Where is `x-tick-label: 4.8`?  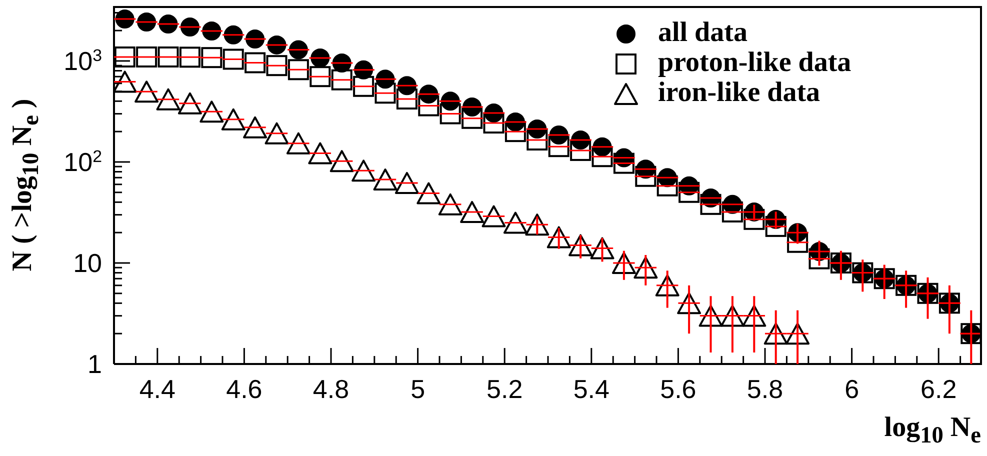
x-tick-label: 4.8 is located at coordinates (331, 389).